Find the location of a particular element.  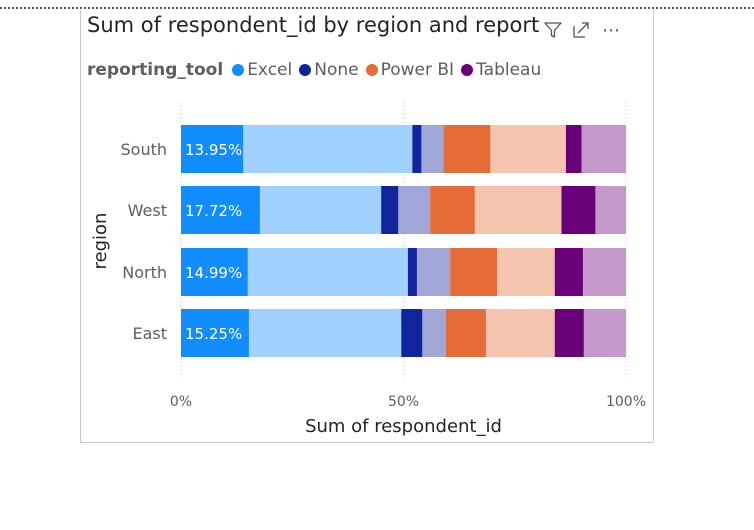

data-label: 14.99% is located at coordinates (213, 273).